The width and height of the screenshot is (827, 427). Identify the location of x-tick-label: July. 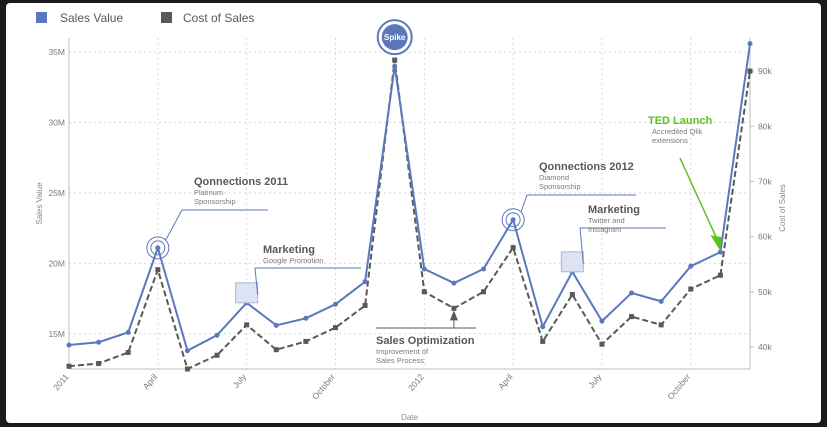
(240, 380).